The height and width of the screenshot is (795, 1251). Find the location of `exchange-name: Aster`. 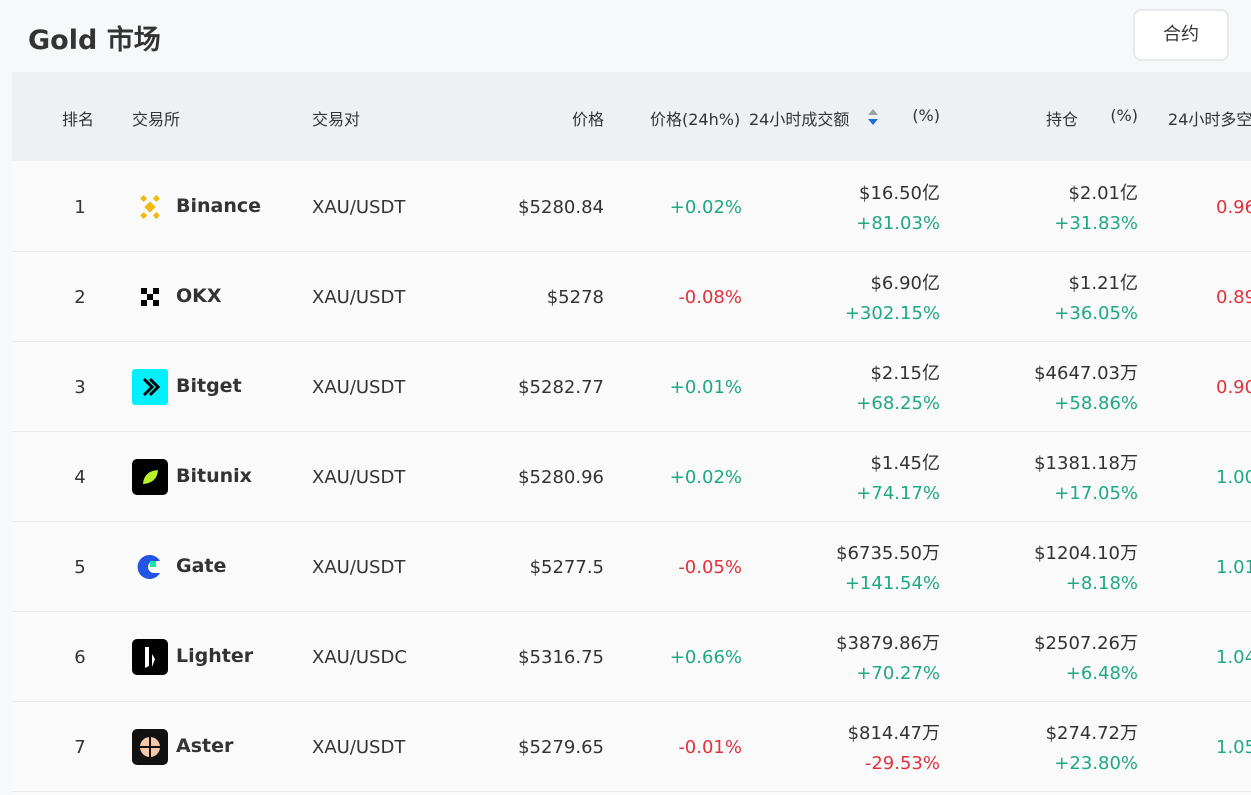

exchange-name: Aster is located at coordinates (205, 746).